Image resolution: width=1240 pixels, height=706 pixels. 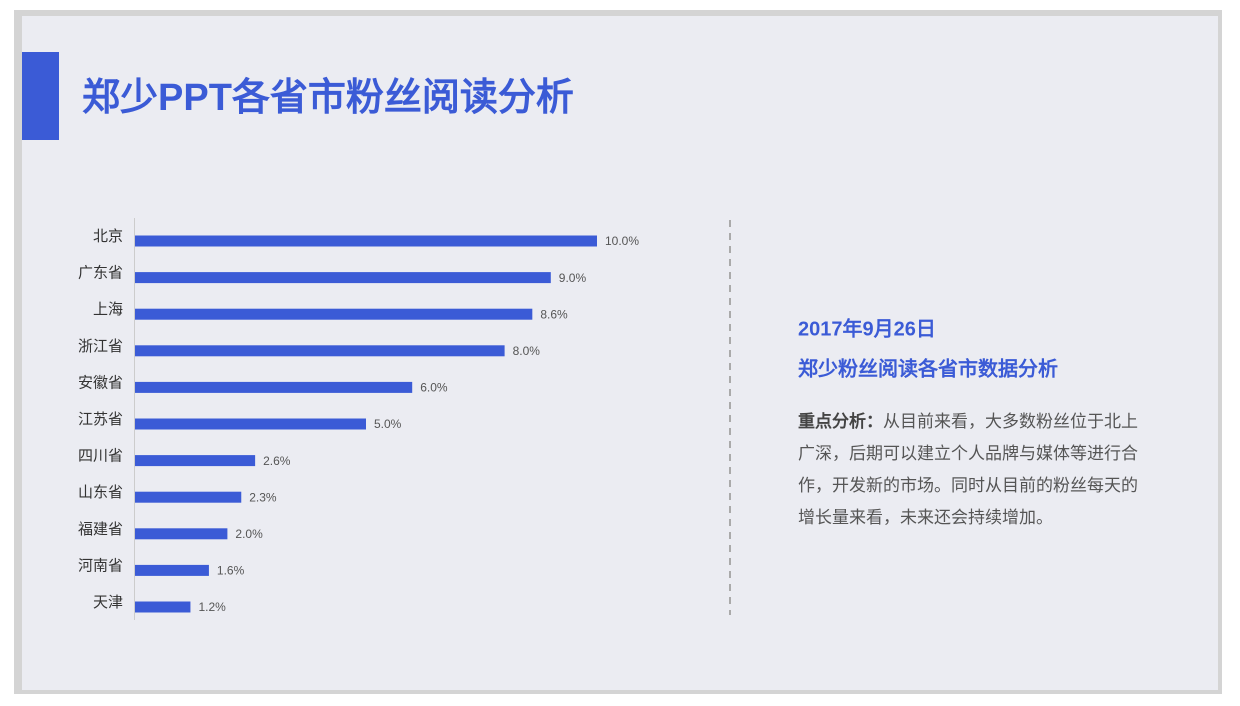 I want to click on value-label: 5.0%, so click(x=388, y=424).